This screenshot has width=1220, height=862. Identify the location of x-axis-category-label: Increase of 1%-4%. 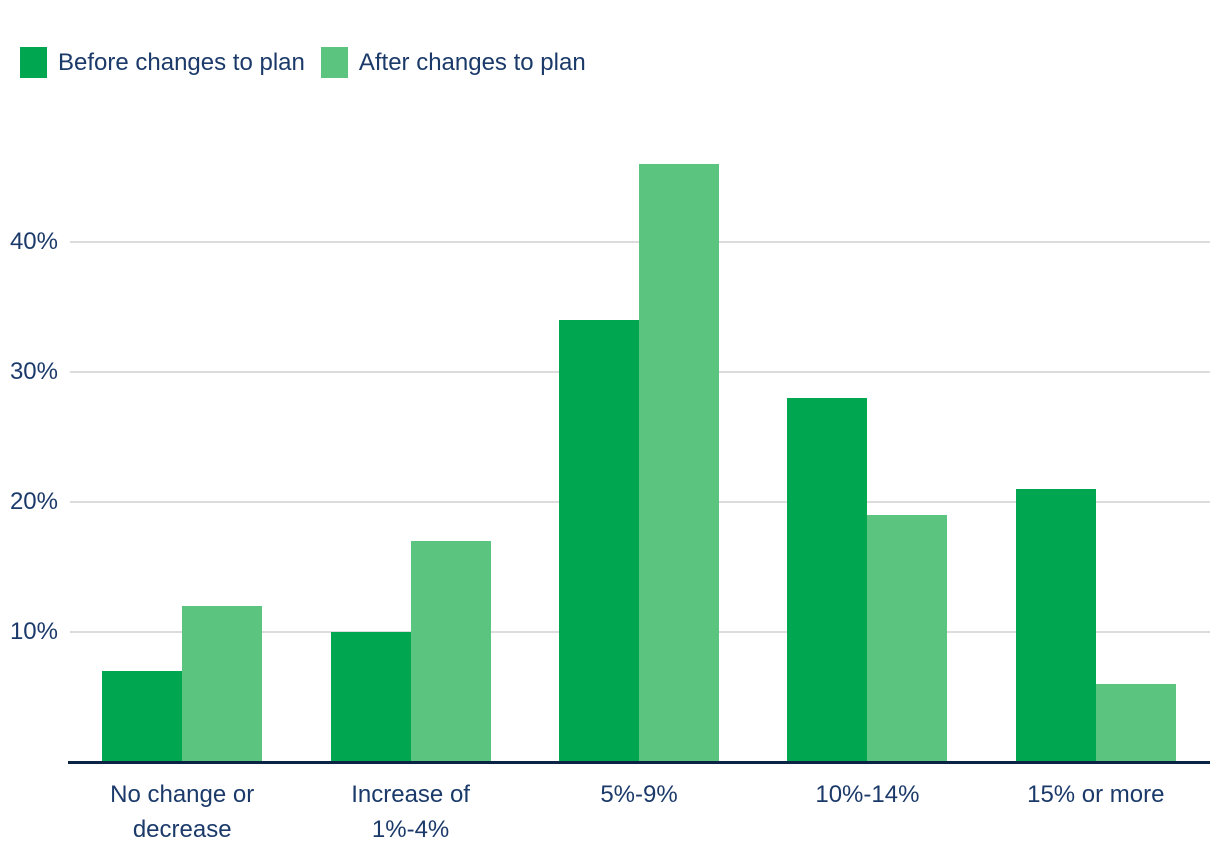
(410, 812).